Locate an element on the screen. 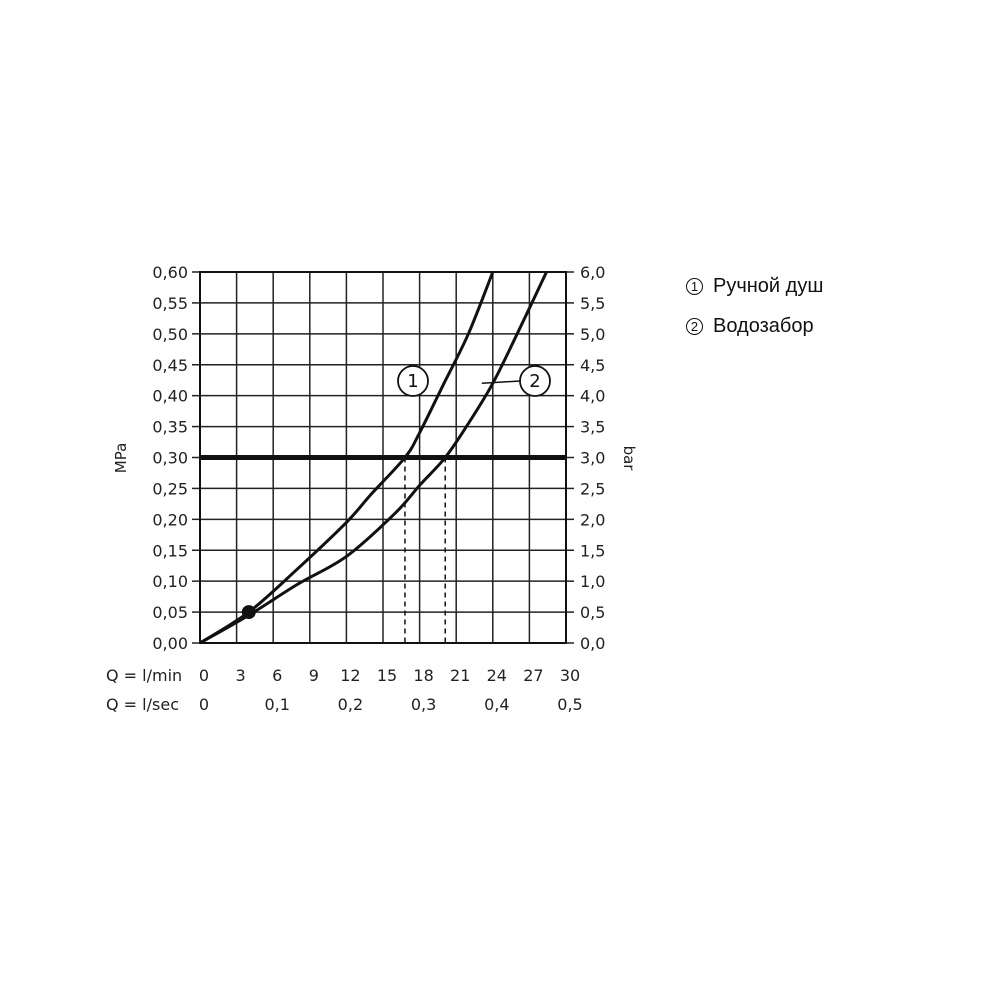 This screenshot has width=1000, height=1000. curves is located at coordinates (373, 458).